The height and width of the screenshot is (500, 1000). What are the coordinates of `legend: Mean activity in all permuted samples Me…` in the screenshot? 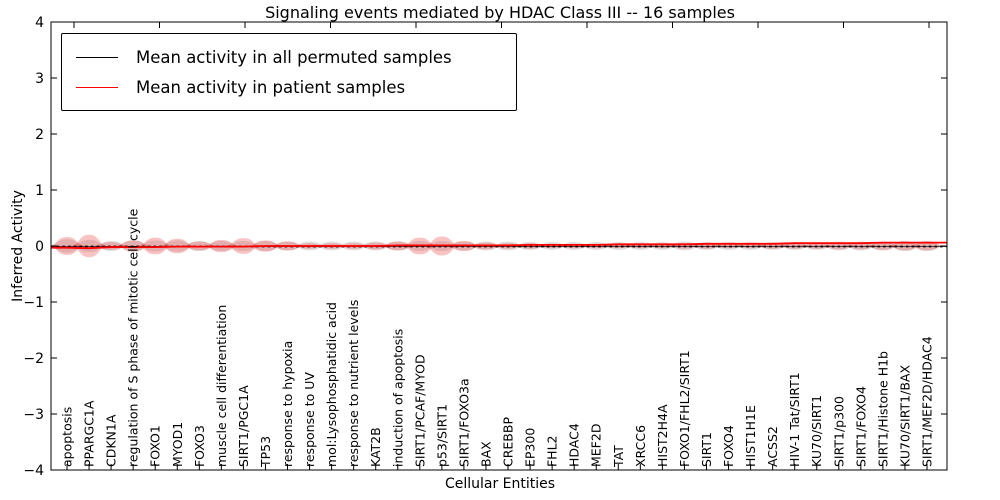 It's located at (289, 72).